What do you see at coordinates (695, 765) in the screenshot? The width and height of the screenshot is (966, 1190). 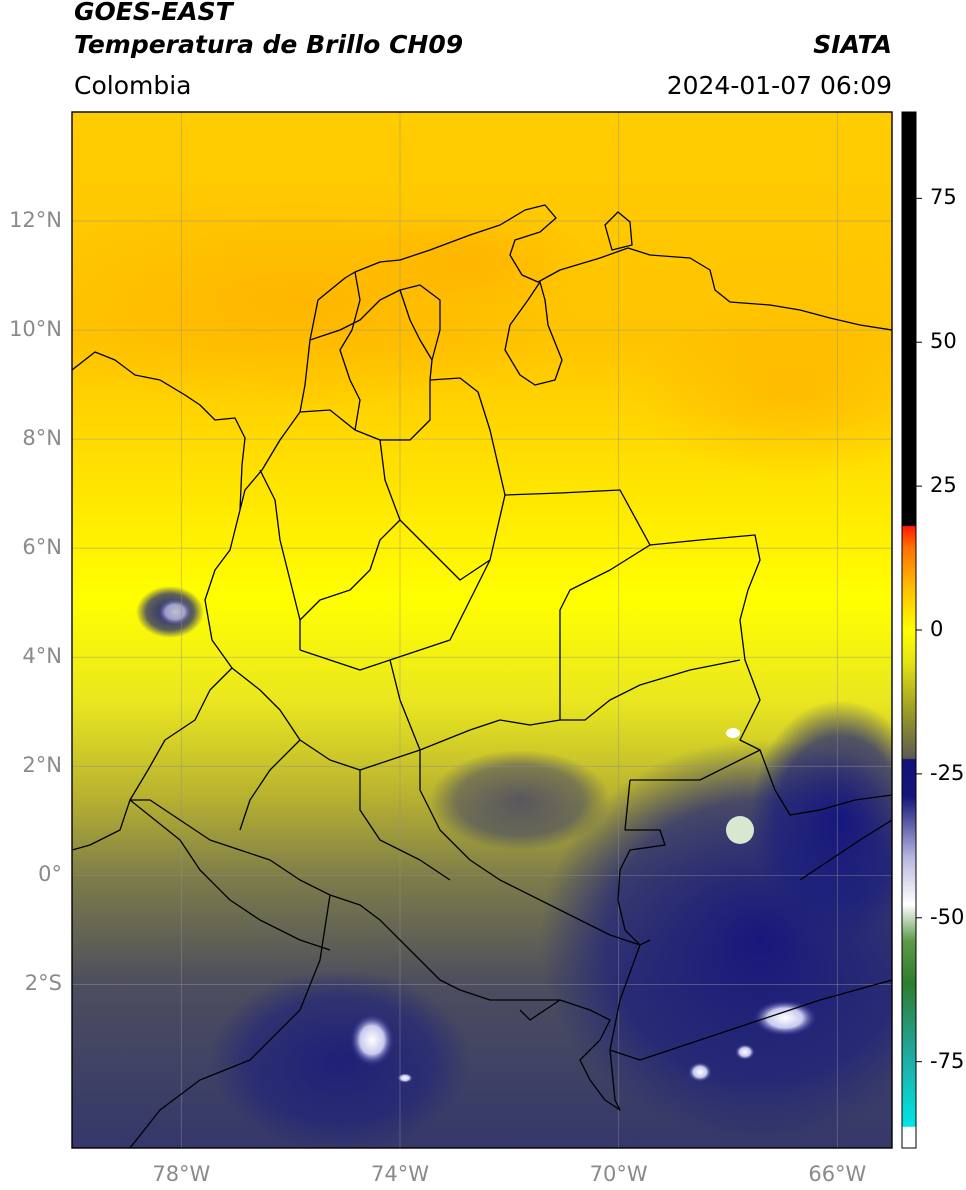 I see `border-guainia` at bounding box center [695, 765].